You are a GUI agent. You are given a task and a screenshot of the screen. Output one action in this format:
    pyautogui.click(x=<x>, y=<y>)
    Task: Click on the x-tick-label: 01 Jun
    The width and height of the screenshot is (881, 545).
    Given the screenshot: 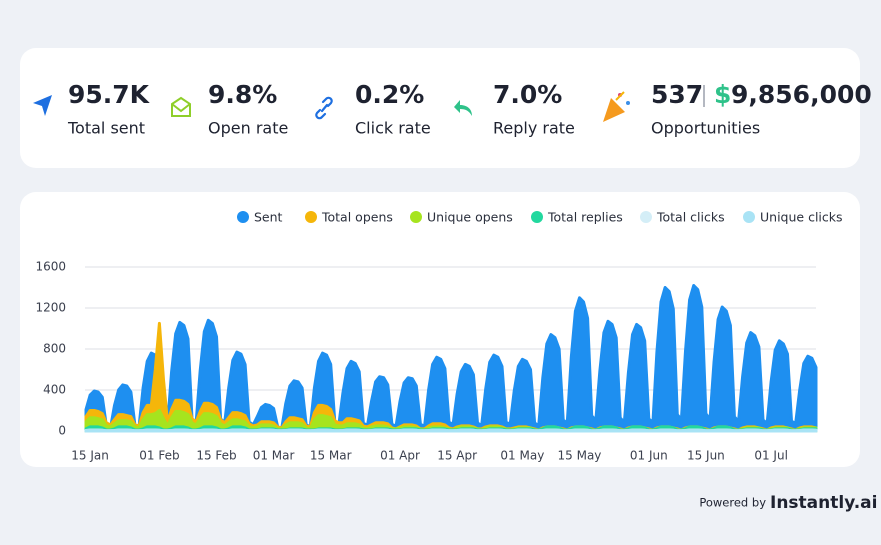 What is the action you would take?
    pyautogui.click(x=649, y=456)
    